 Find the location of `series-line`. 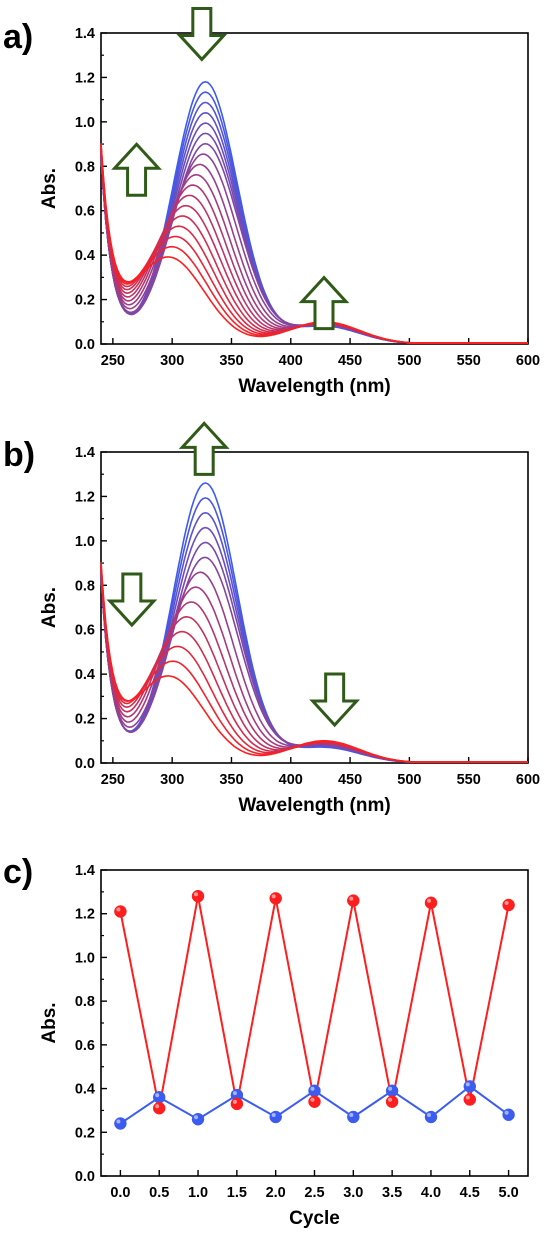

series-line is located at coordinates (314, 1002).